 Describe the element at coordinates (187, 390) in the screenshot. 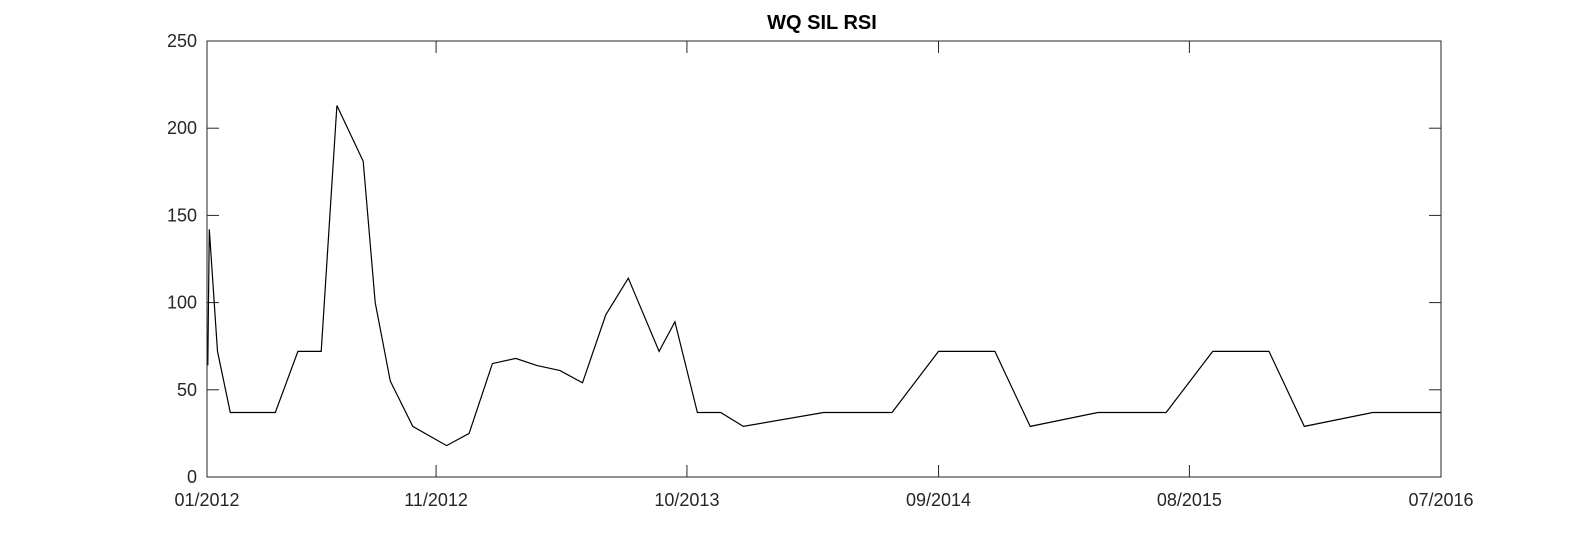

I see `y-tick-label: 50` at that location.